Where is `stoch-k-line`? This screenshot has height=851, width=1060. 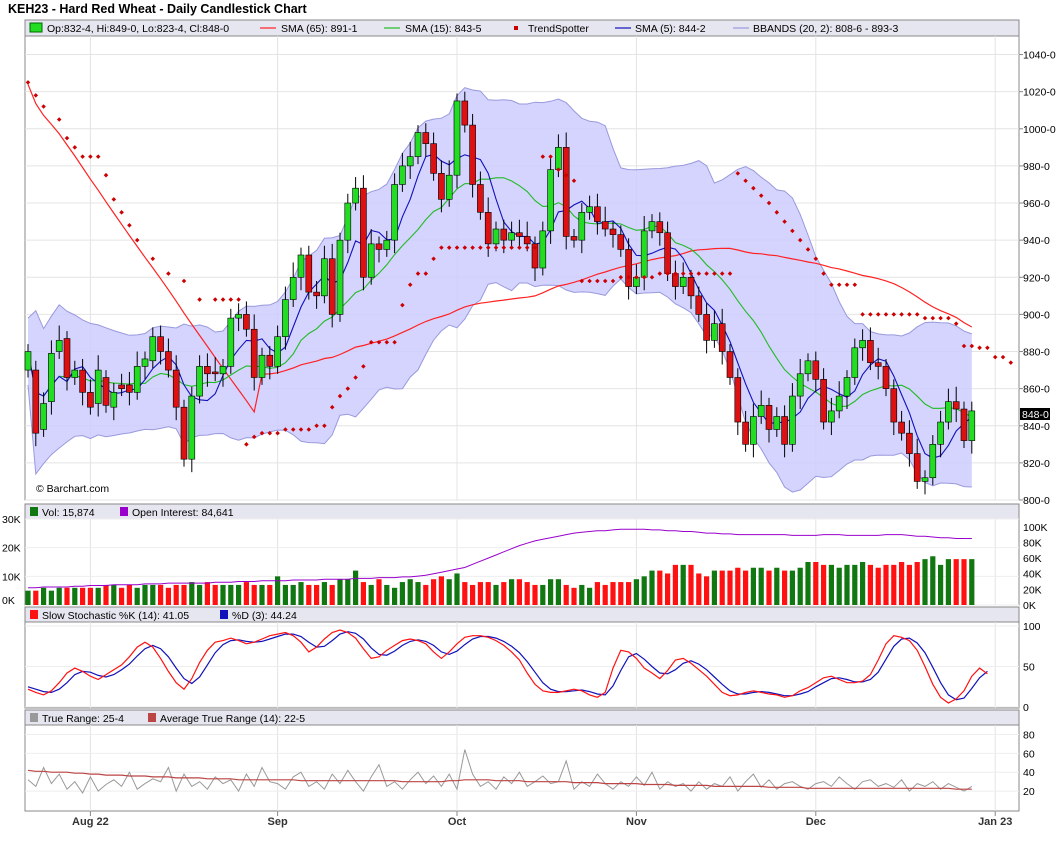
stoch-k-line is located at coordinates (507, 666).